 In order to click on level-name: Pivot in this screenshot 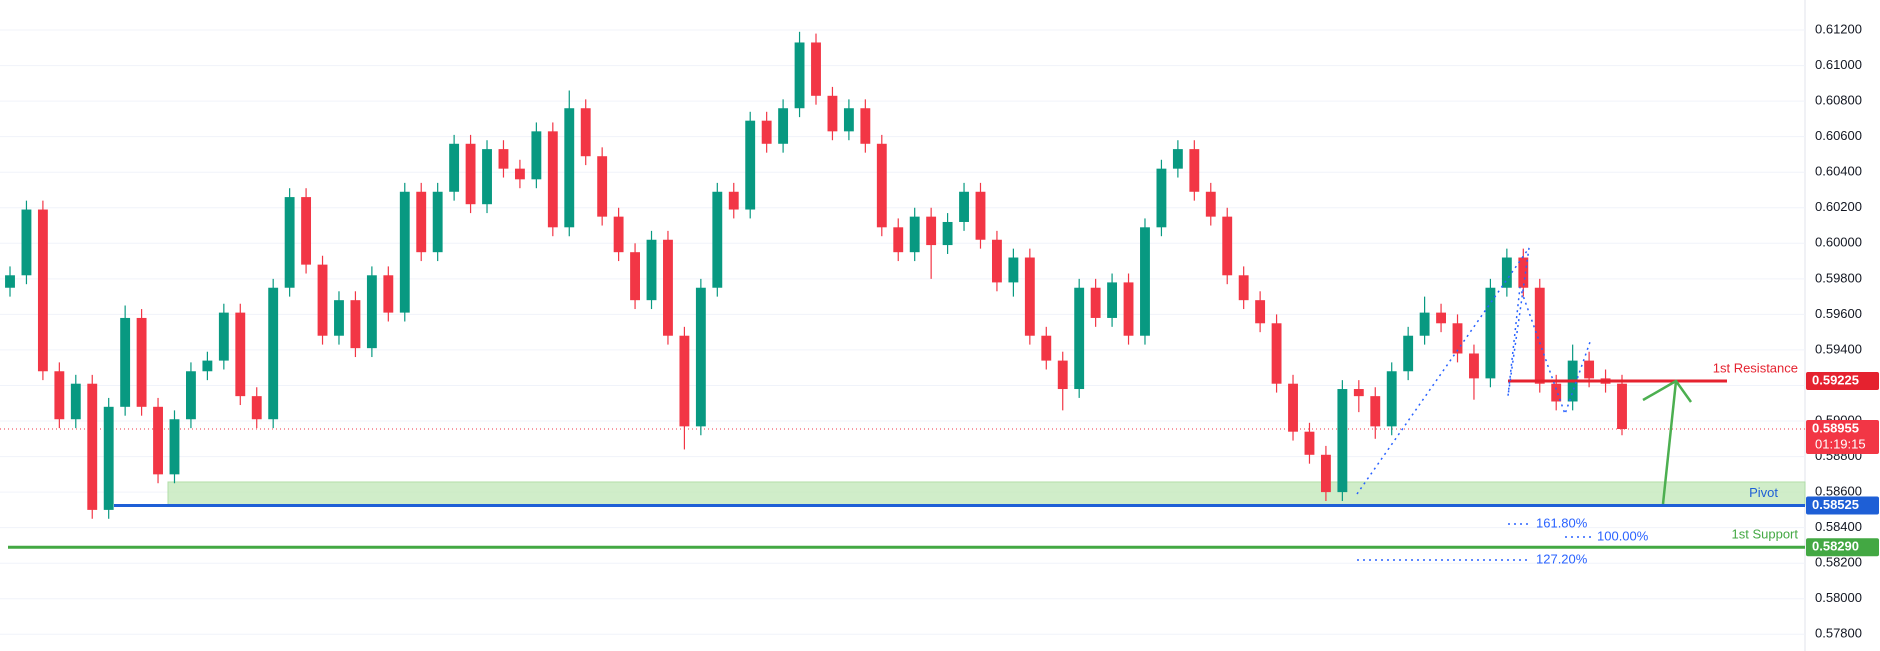, I will do `click(1763, 492)`.